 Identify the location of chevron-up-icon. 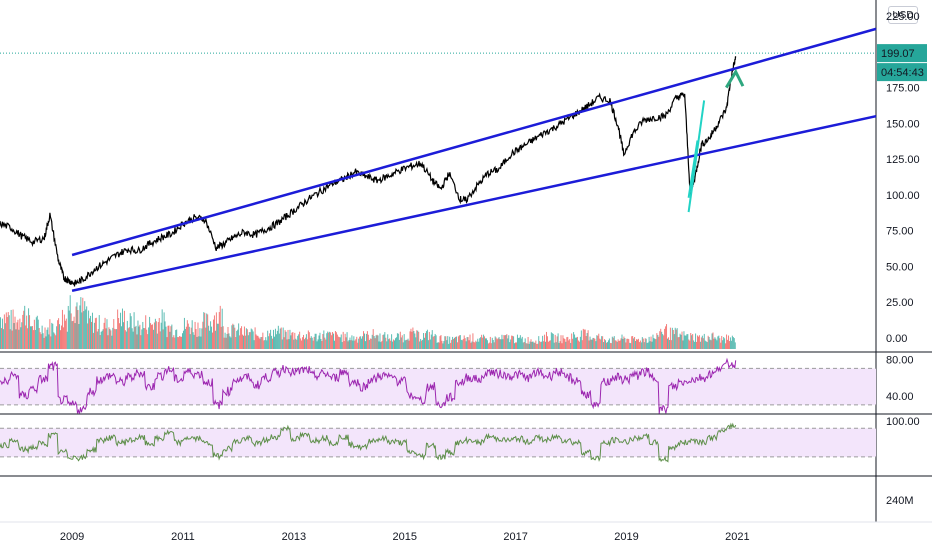
(735, 78).